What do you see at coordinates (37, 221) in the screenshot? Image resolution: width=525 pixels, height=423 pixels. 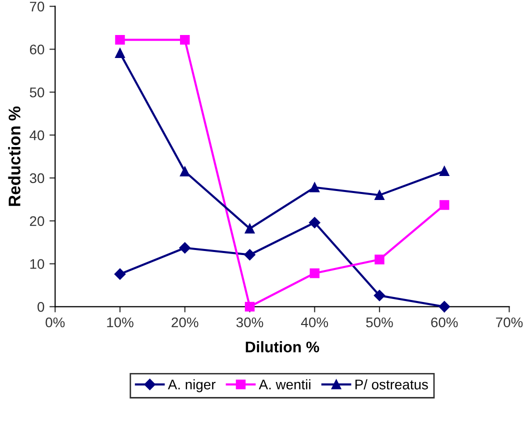 I see `y-tick-label: 20` at bounding box center [37, 221].